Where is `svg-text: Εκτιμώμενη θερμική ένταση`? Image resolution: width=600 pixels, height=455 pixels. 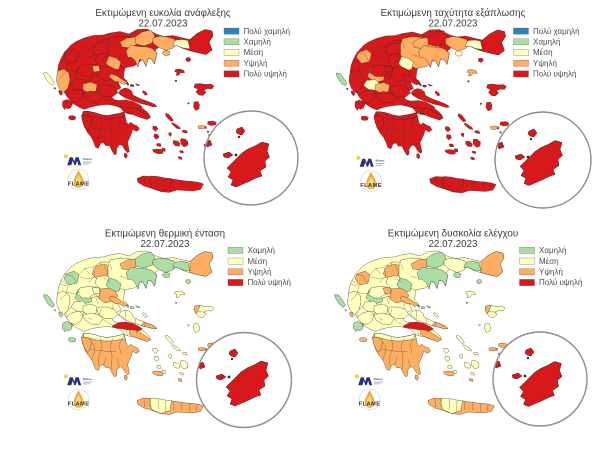 svg-text: Εκτιμώμενη θερμική ένταση is located at coordinates (165, 234).